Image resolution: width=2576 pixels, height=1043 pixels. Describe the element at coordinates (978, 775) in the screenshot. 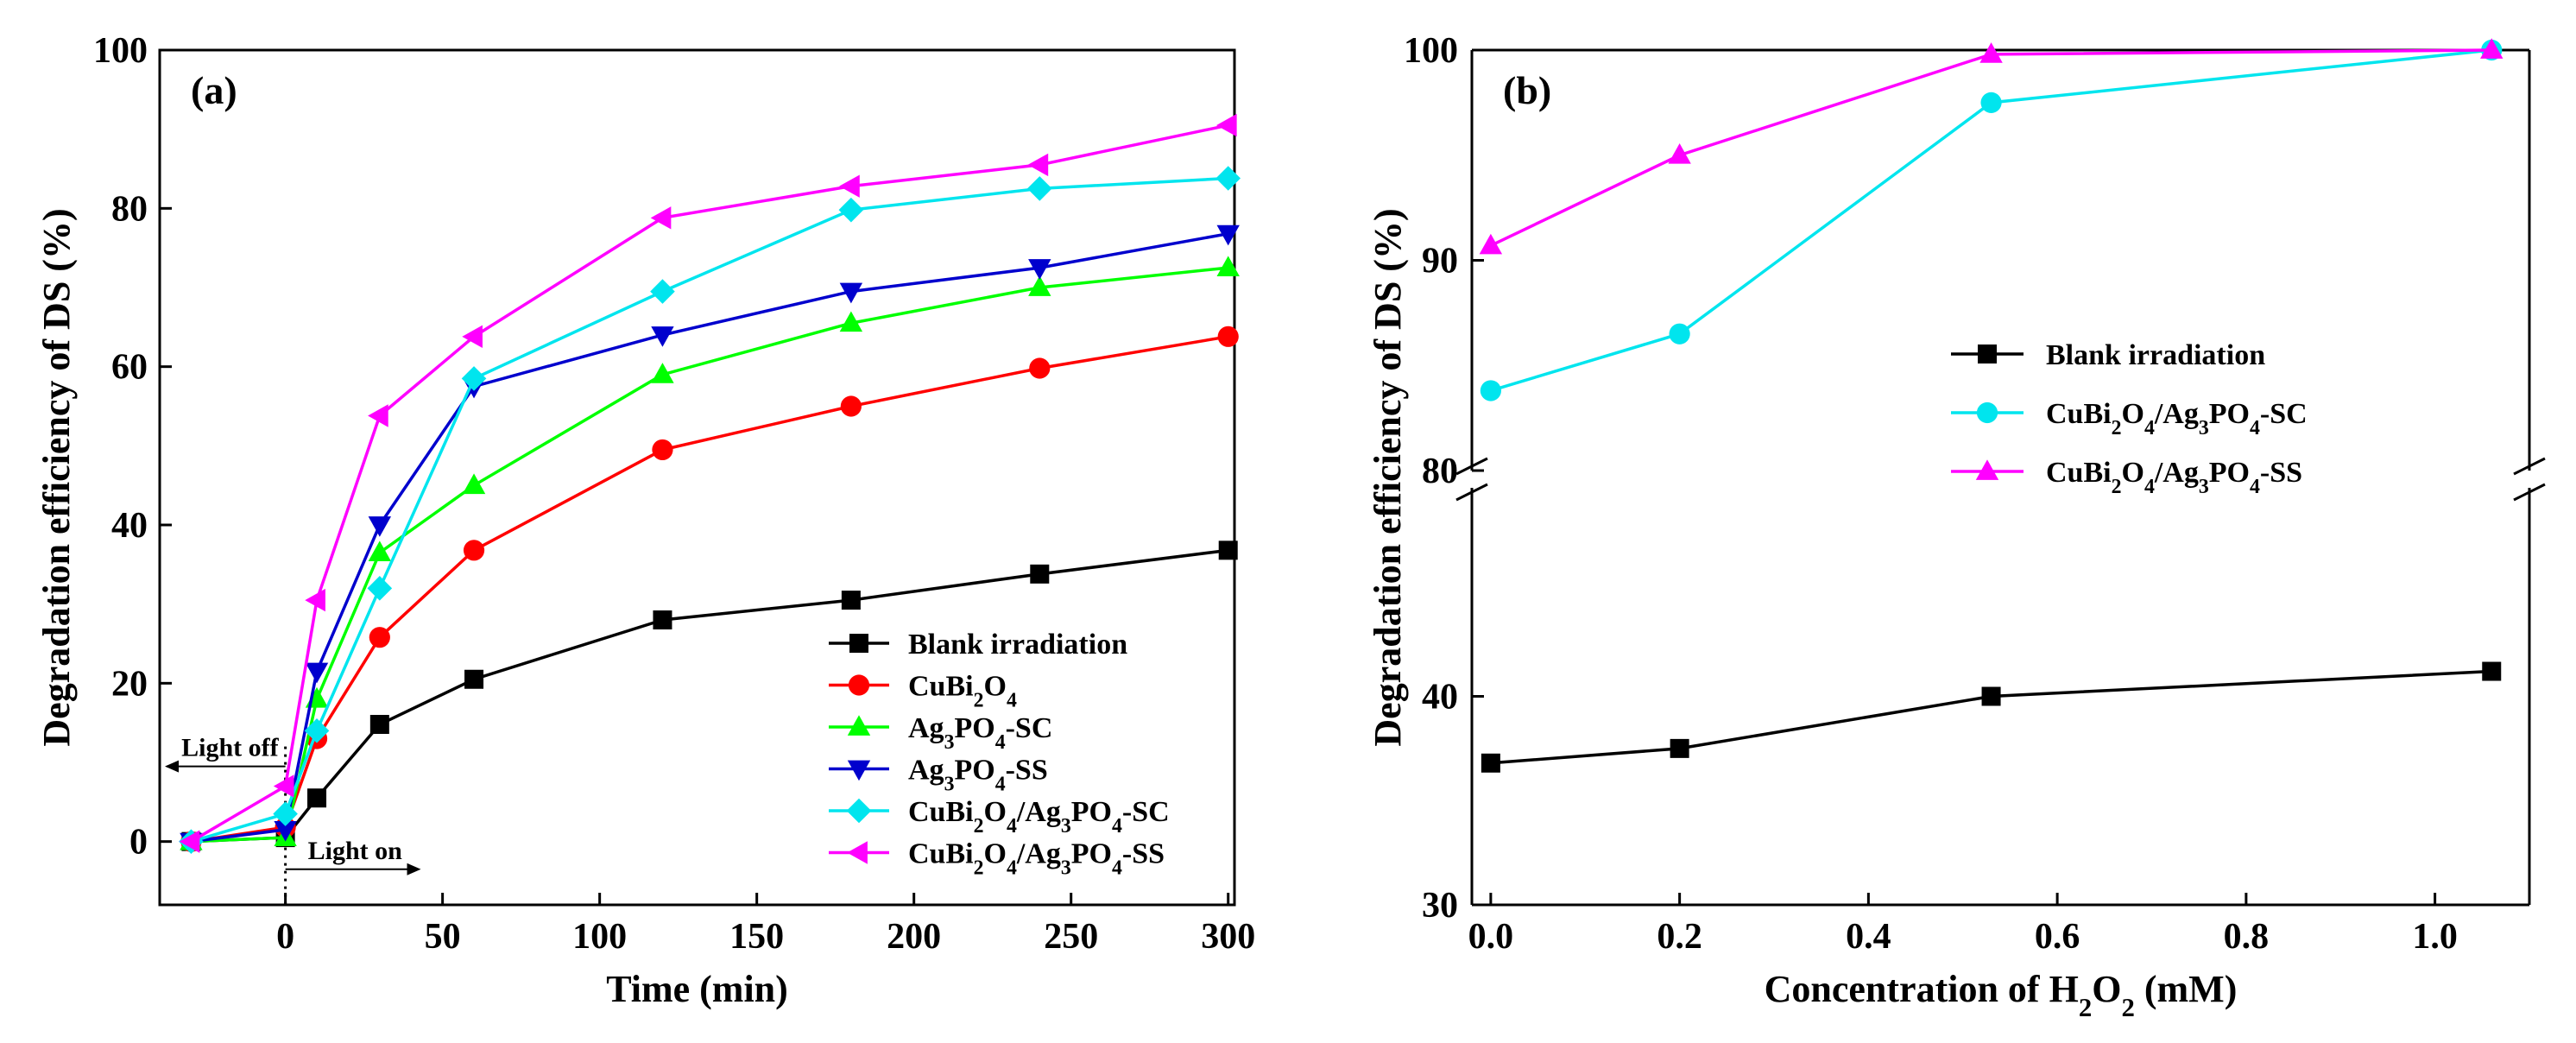

I see `legend-label: Ag3PO4-SS` at that location.